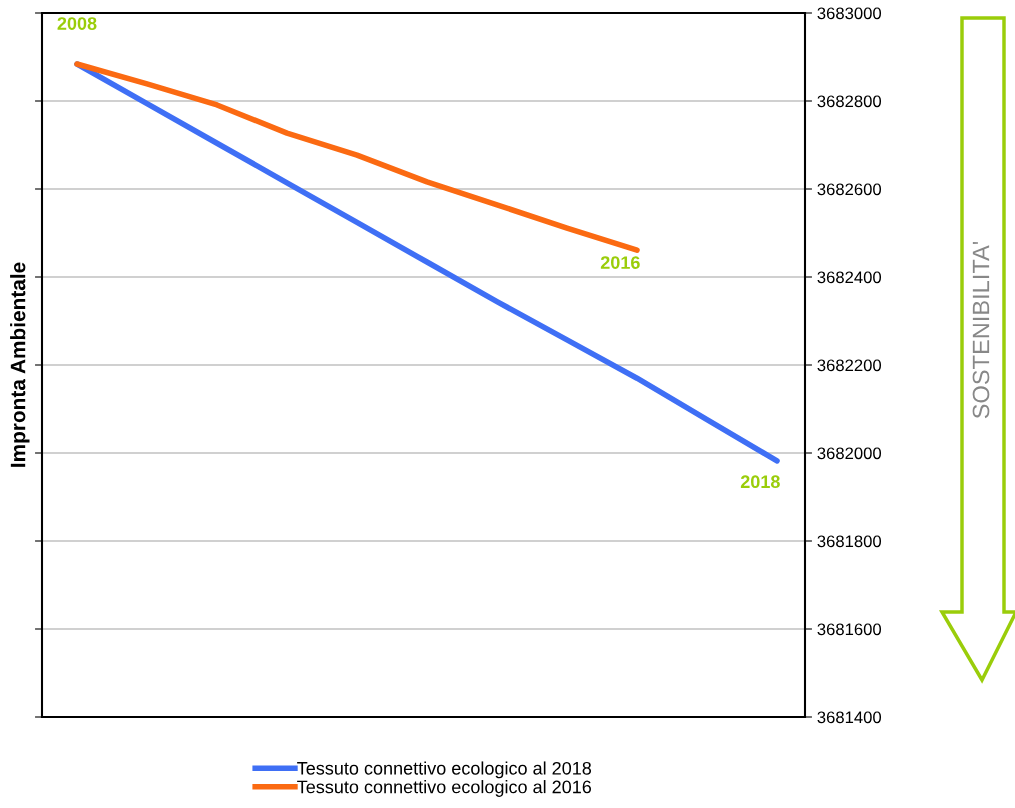 The image size is (1015, 808). What do you see at coordinates (849, 277) in the screenshot?
I see `y-tick-label: 3682400` at bounding box center [849, 277].